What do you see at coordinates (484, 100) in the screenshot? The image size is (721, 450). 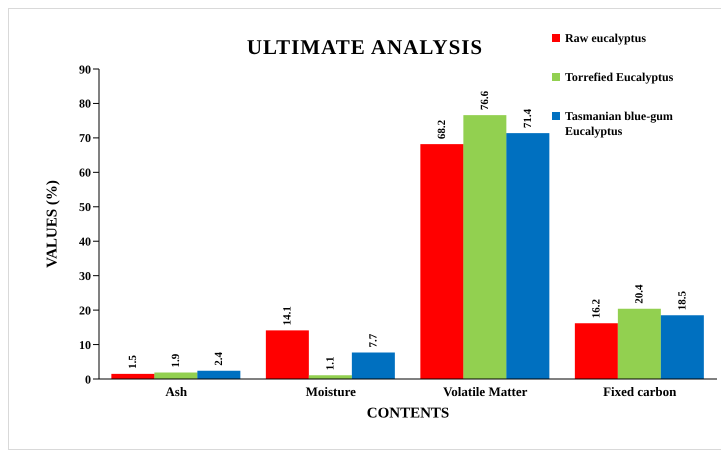 I see `data-label: 76.6` at bounding box center [484, 100].